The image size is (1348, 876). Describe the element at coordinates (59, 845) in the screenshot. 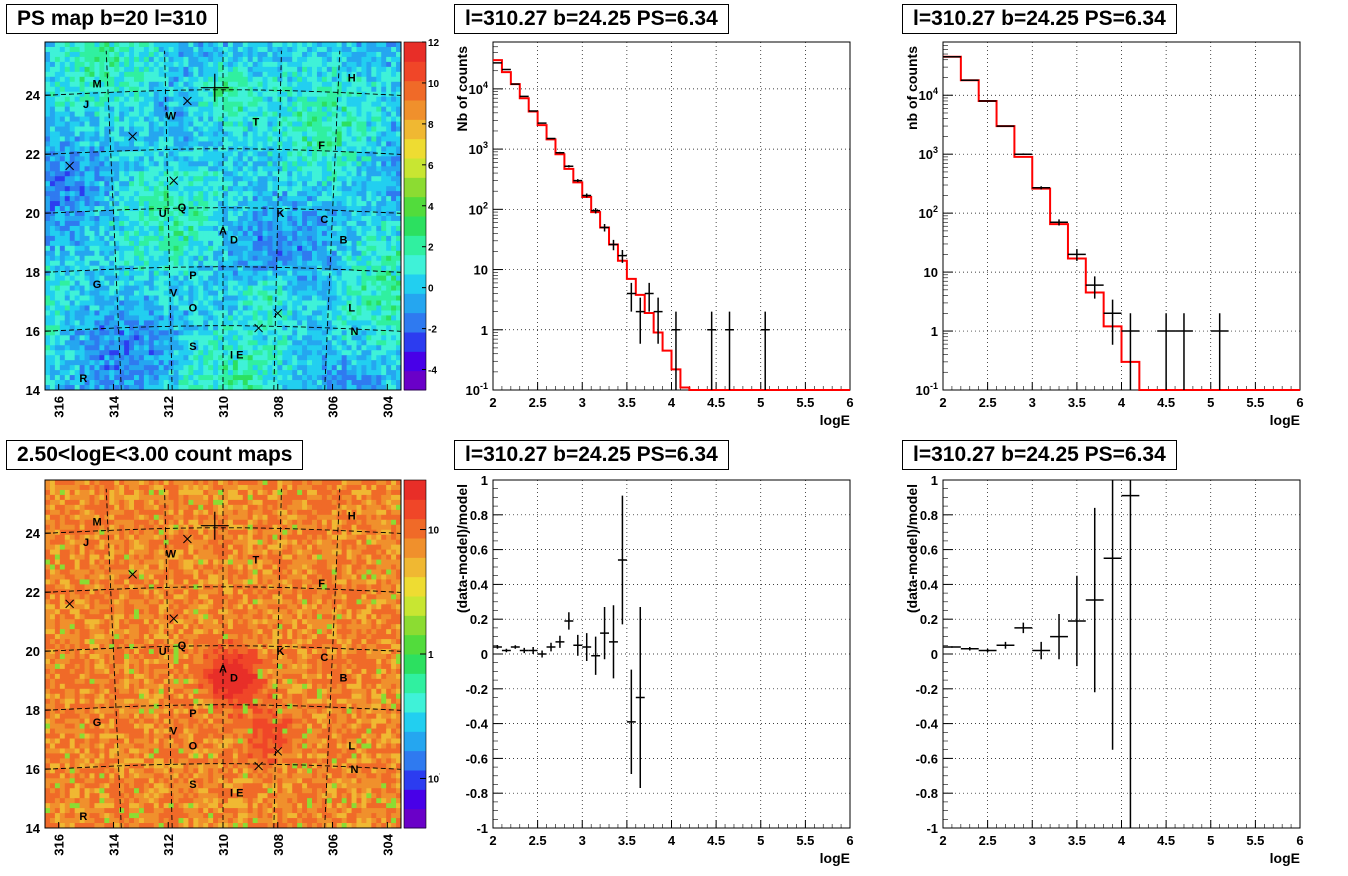

I see `map-x-tick-label: 316` at that location.